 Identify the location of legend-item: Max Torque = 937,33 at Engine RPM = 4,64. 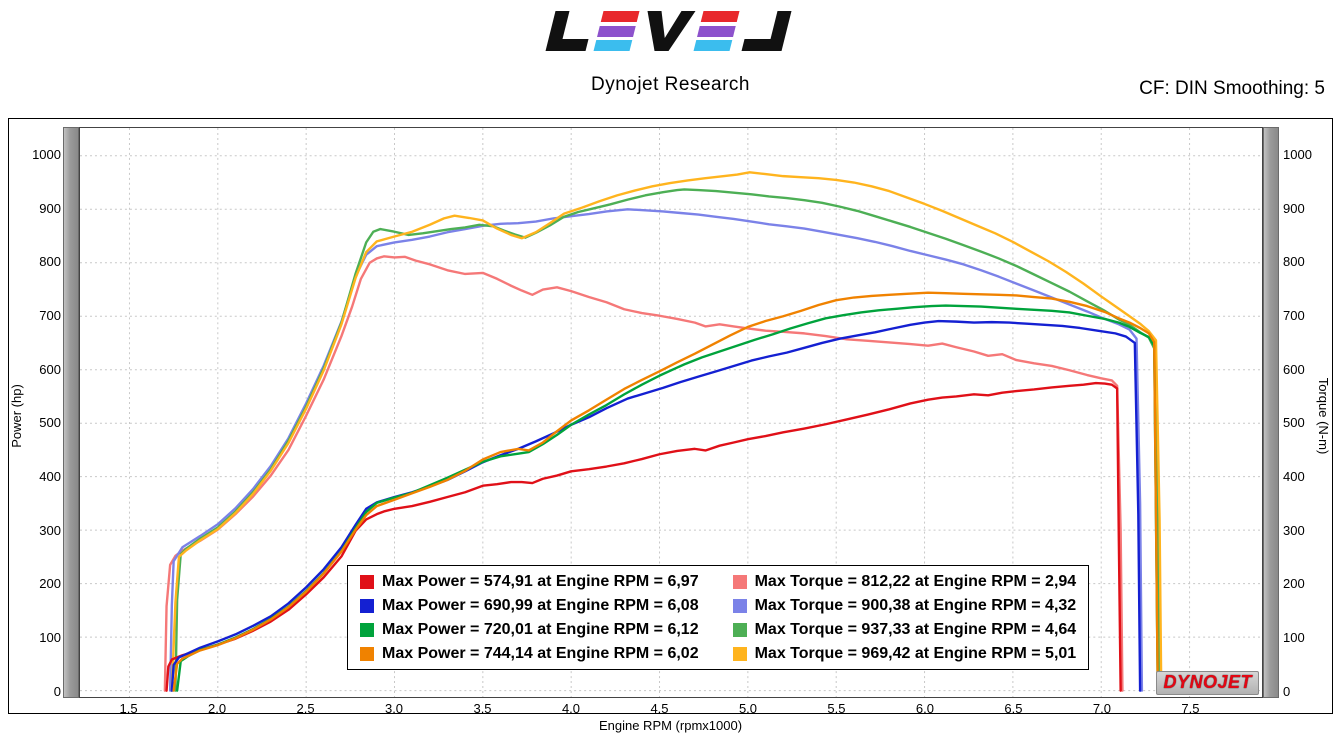
(904, 629).